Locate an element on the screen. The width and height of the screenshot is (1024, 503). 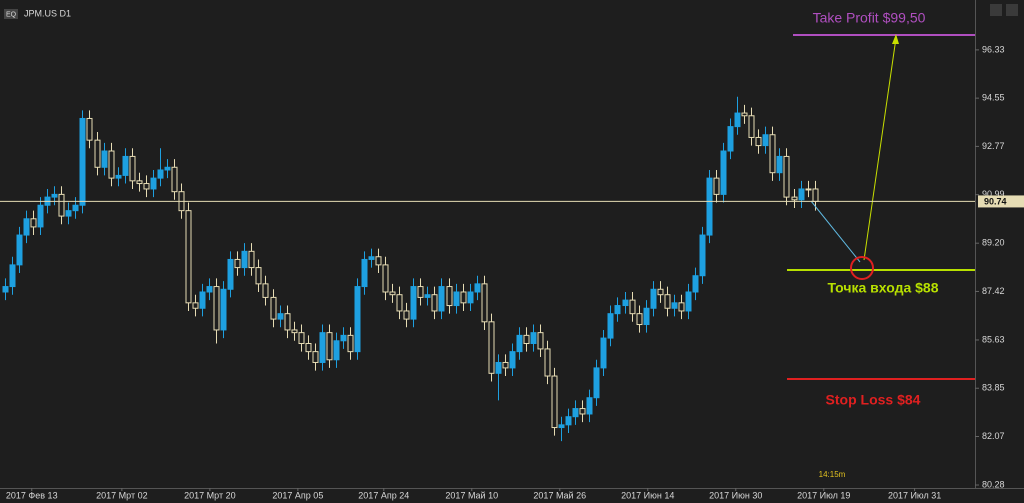
x-tick-label: 2017 Апр 24 is located at coordinates (383, 495).